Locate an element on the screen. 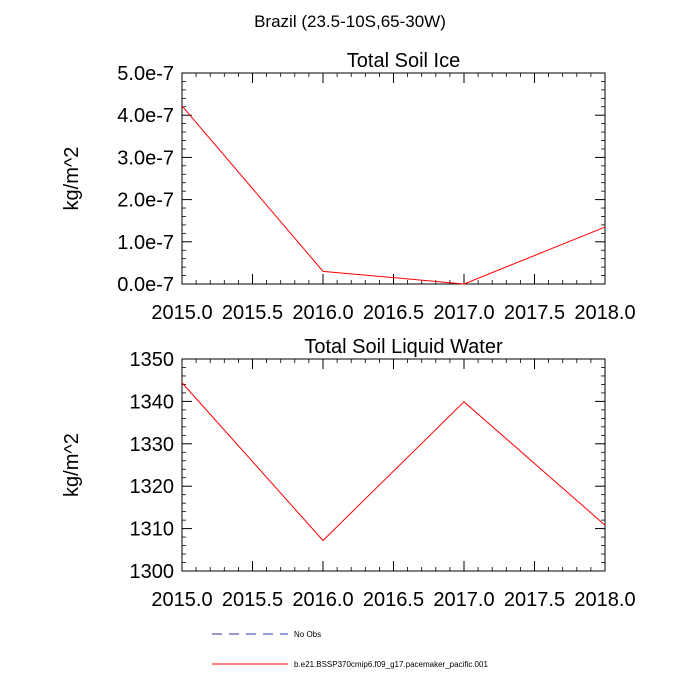 This screenshot has height=700, width=700. y-tick-label: 0.0e-7 is located at coordinates (145, 285).